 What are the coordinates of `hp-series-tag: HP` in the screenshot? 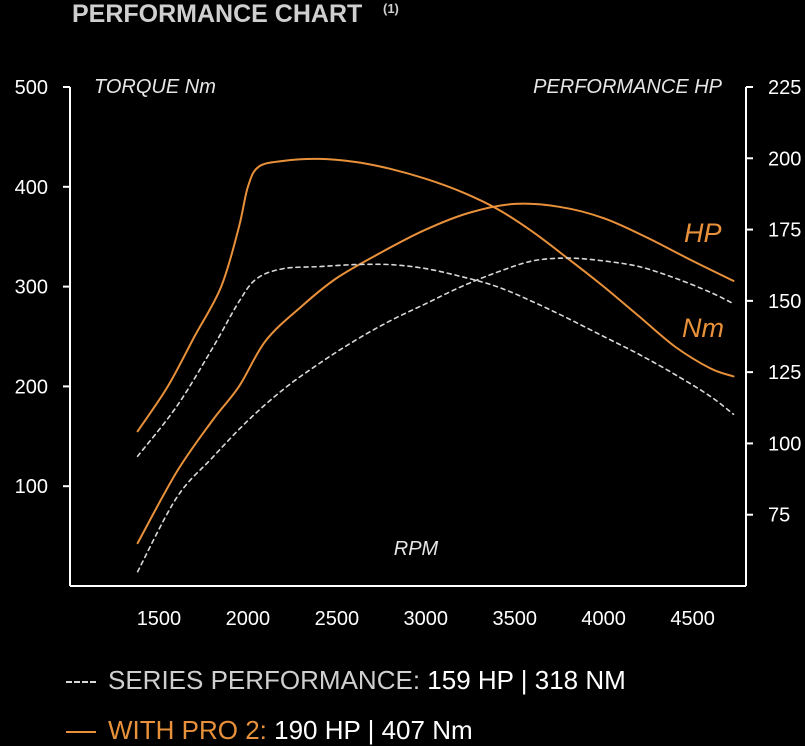 It's located at (703, 233).